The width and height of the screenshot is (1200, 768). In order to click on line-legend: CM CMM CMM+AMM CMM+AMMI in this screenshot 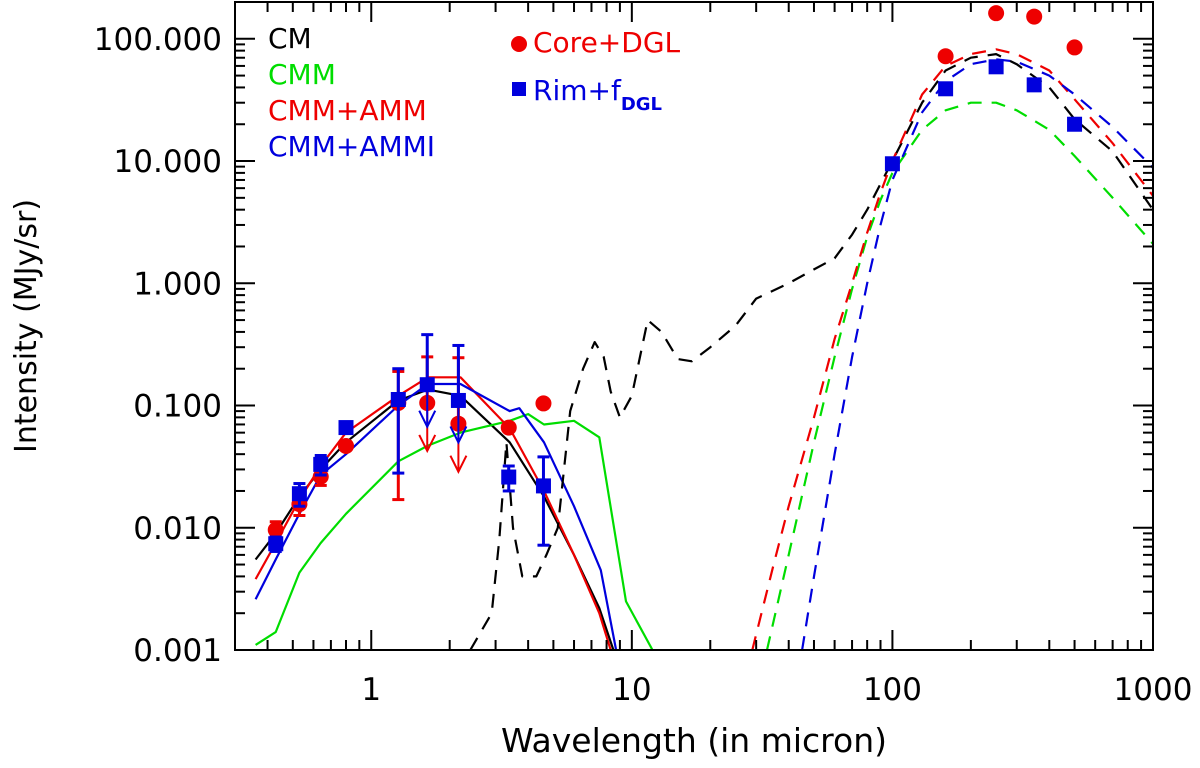, I will do `click(351, 92)`.